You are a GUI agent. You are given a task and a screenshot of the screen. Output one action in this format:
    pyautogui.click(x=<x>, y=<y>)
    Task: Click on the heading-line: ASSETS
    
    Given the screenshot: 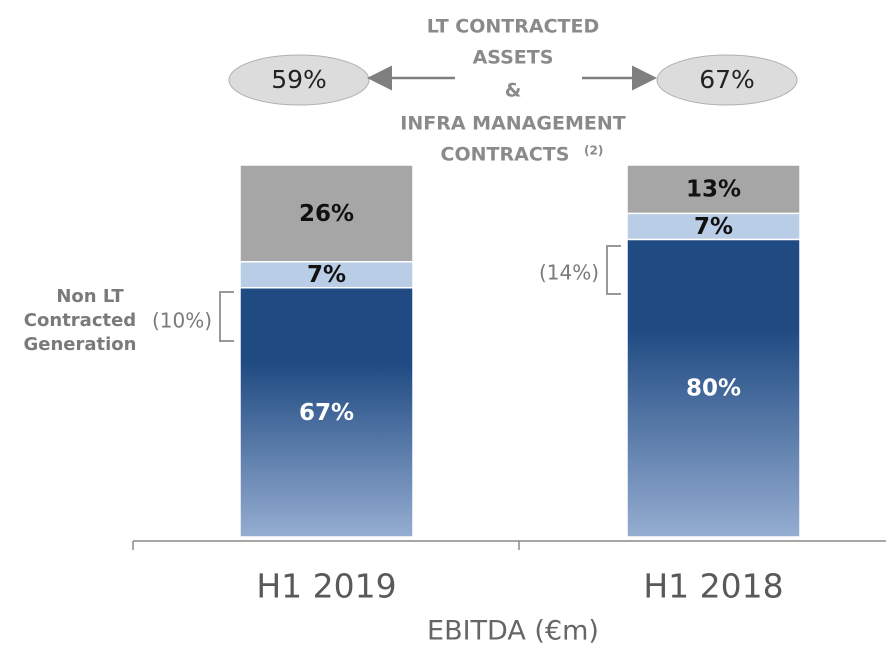 What is the action you would take?
    pyautogui.click(x=513, y=58)
    